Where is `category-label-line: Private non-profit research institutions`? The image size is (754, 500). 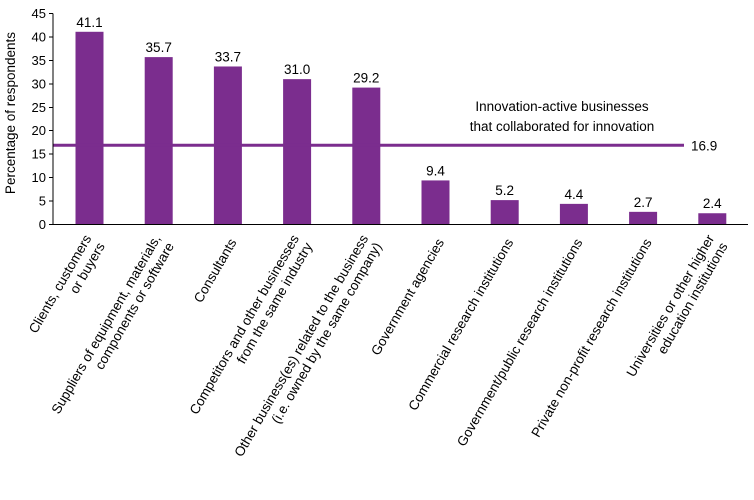
category-label-line: Private non-profit research institutions is located at coordinates (591, 338).